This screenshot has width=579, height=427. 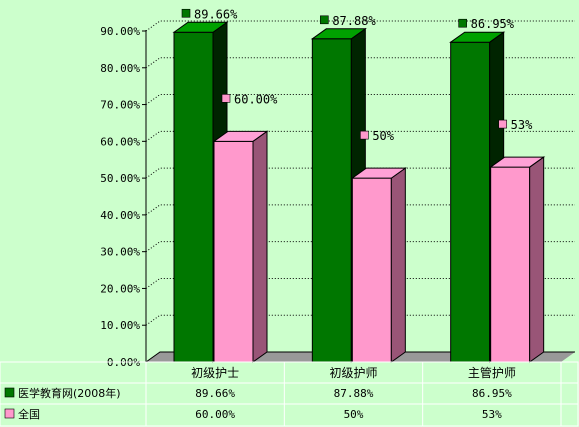 I want to click on x-category-label: 初级护师, so click(x=353, y=373).